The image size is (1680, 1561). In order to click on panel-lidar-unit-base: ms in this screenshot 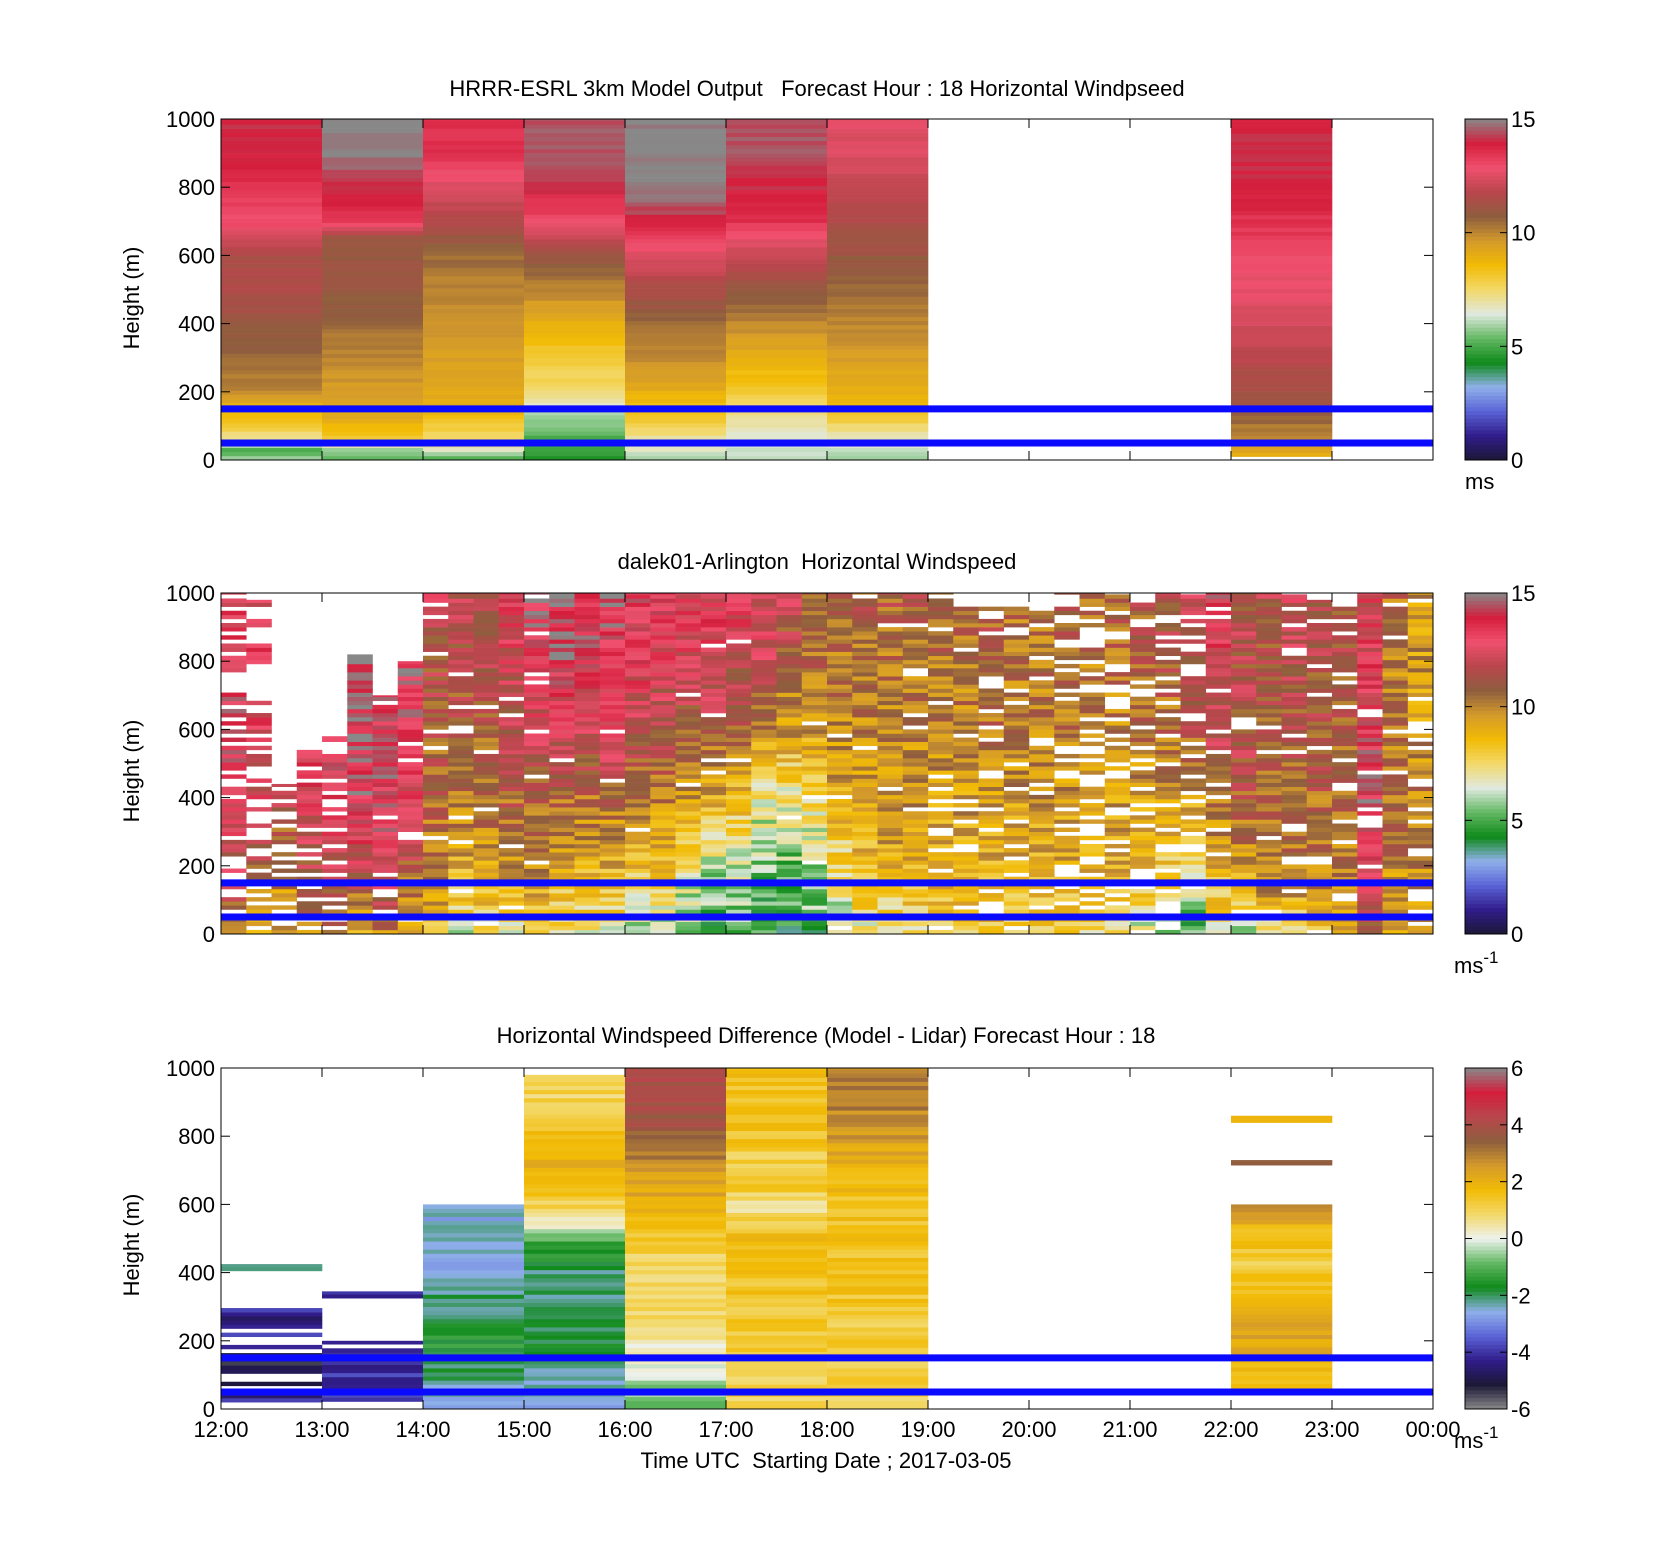, I will do `click(1468, 965)`.